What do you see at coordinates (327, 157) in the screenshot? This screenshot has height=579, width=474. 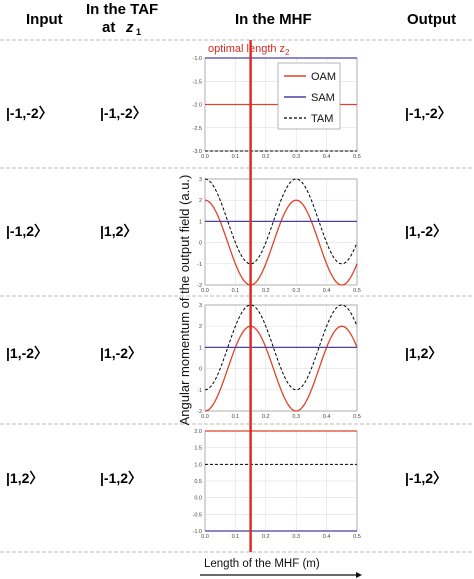 I see `plot-1-xtick: 0.4` at bounding box center [327, 157].